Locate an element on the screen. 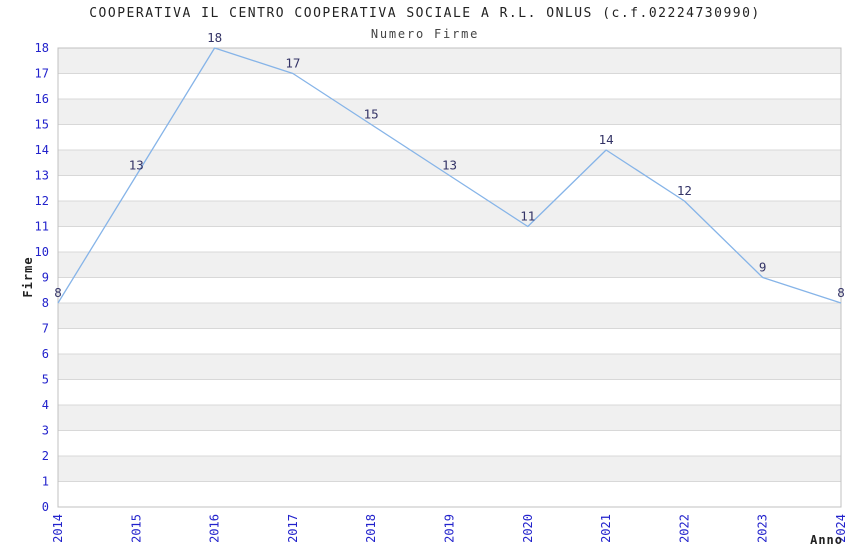  svg-text: 5 is located at coordinates (45, 380).